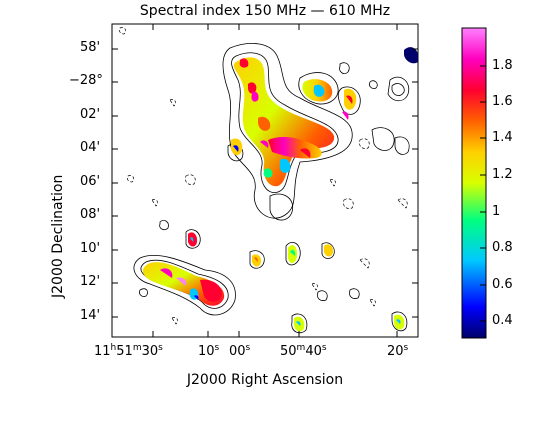 The width and height of the screenshot is (534, 421). I want to click on colorbar-tick-label: 1.4, so click(502, 137).